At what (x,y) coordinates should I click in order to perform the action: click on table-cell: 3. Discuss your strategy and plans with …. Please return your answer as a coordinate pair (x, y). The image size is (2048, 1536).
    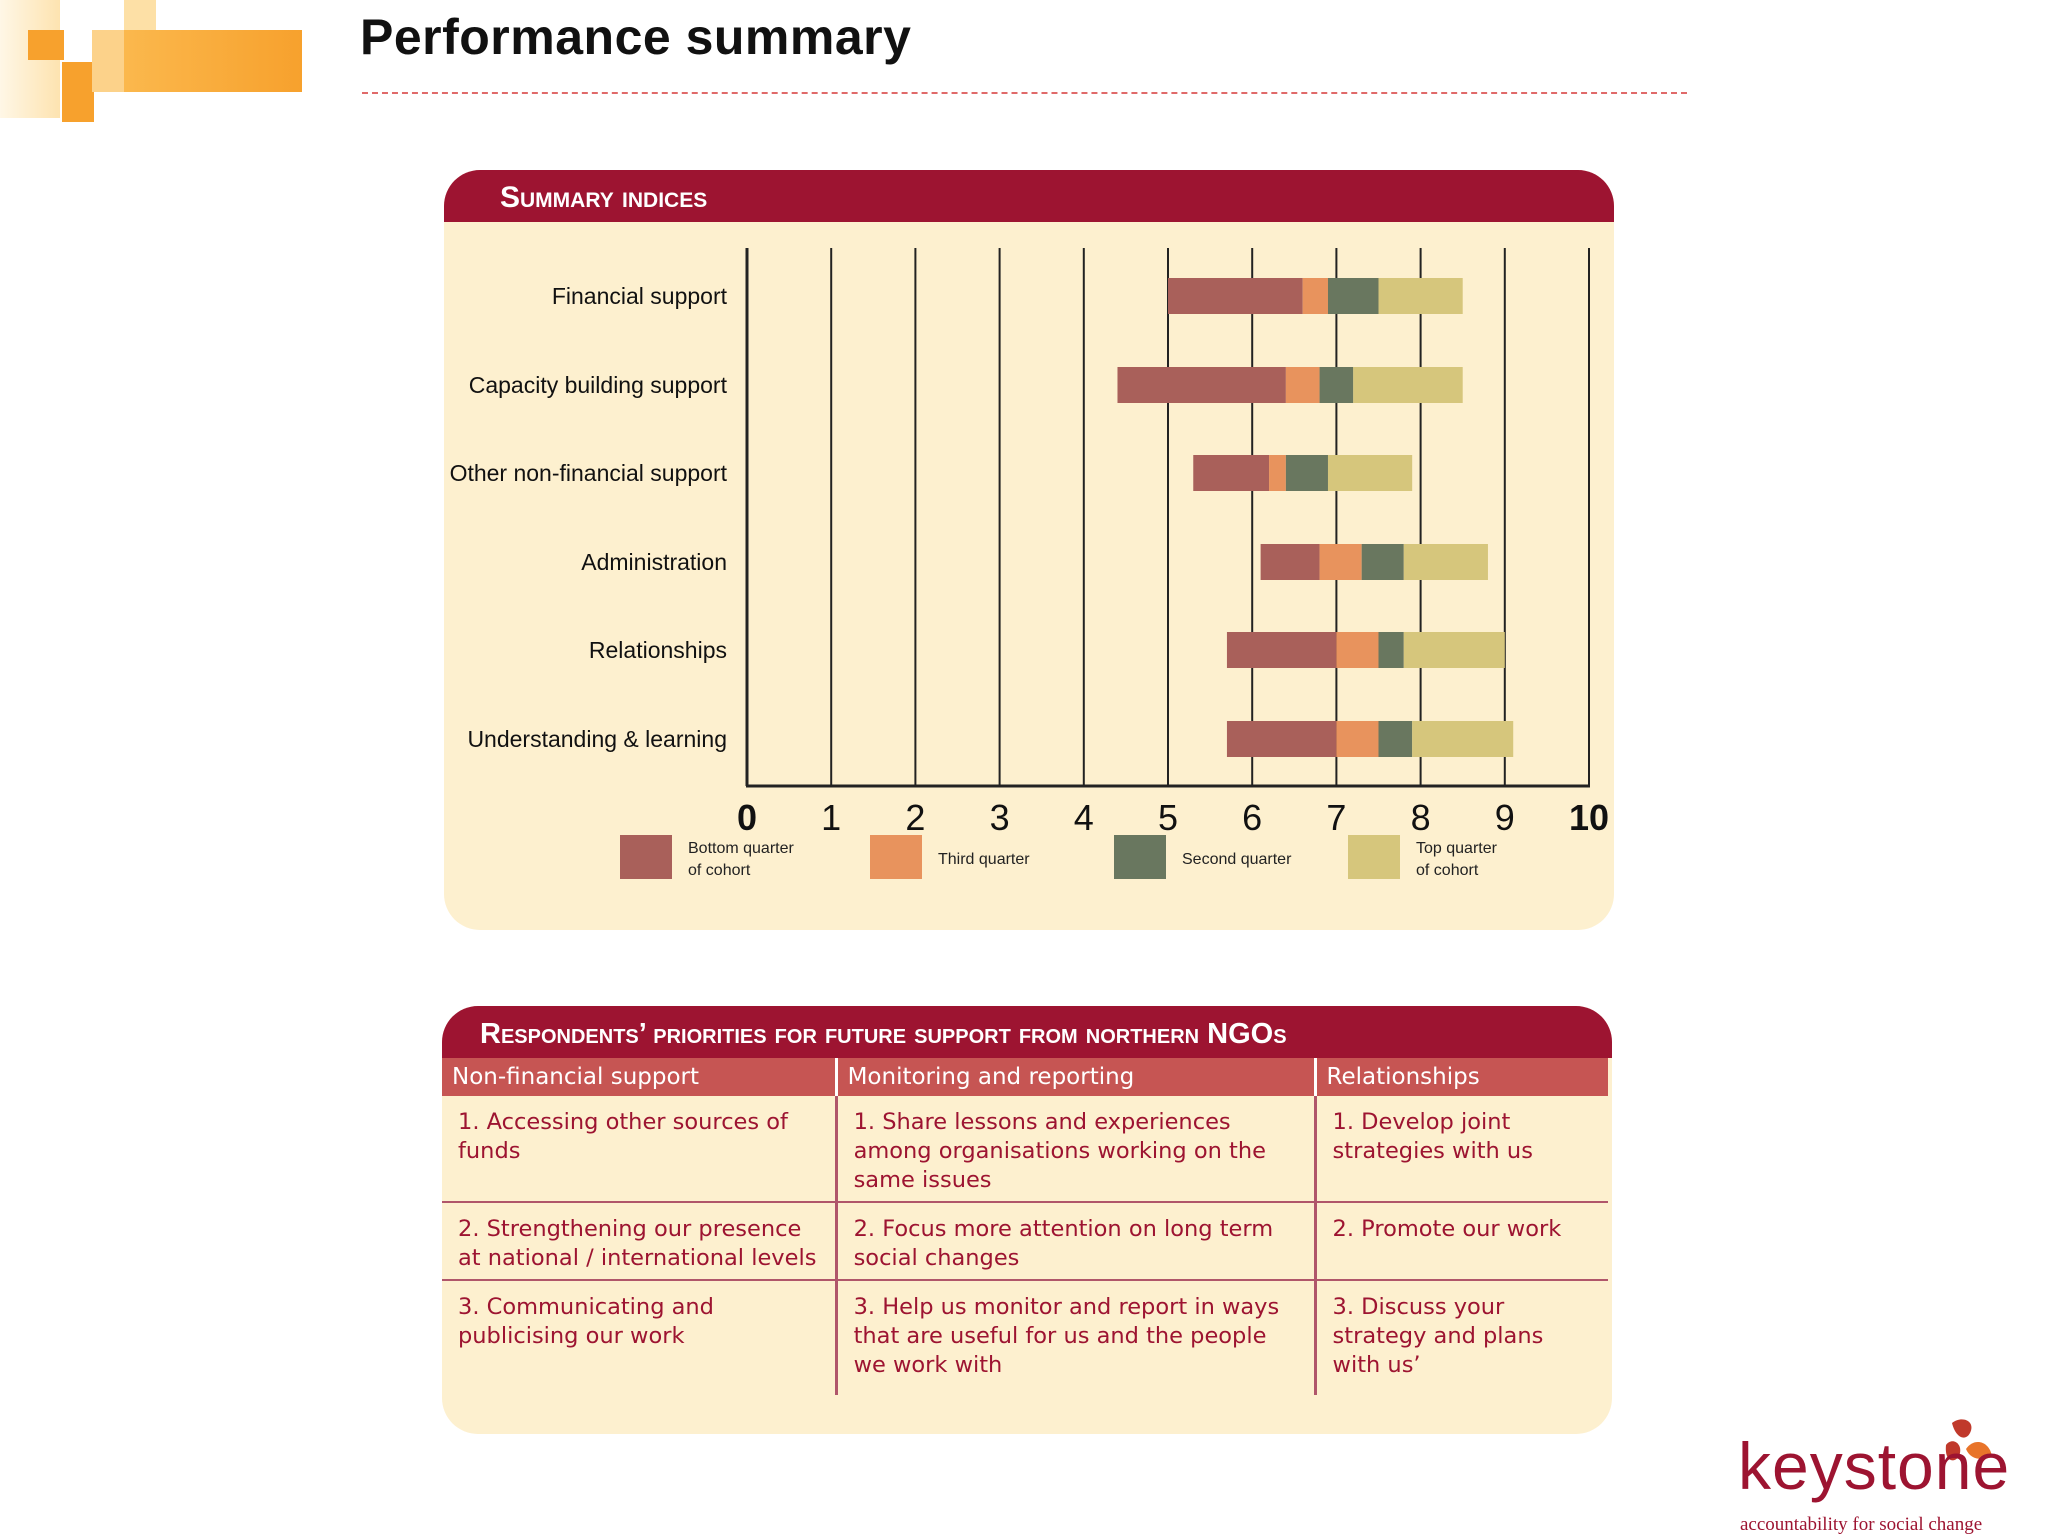
    Looking at the image, I should click on (1460, 1337).